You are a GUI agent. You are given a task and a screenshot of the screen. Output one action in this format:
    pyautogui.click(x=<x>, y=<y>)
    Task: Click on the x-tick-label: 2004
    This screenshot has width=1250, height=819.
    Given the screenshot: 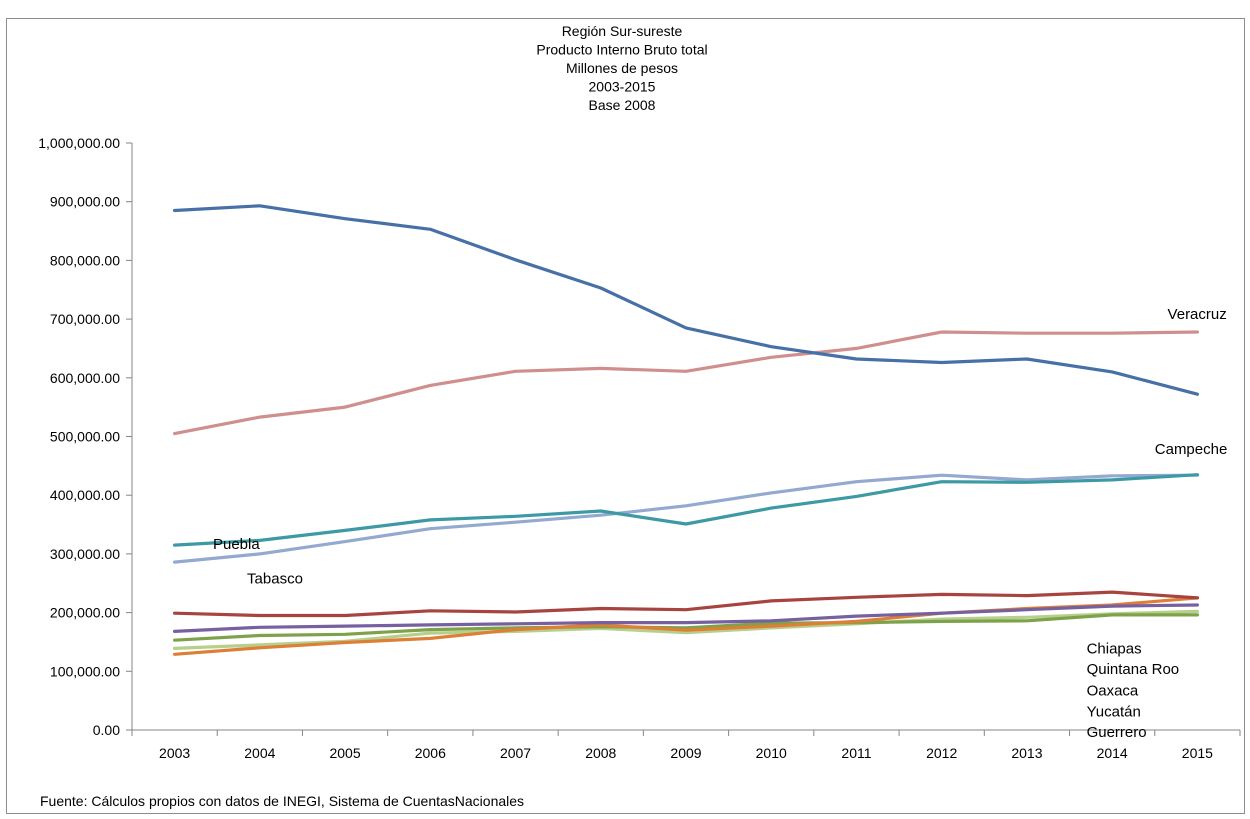 What is the action you would take?
    pyautogui.click(x=259, y=753)
    